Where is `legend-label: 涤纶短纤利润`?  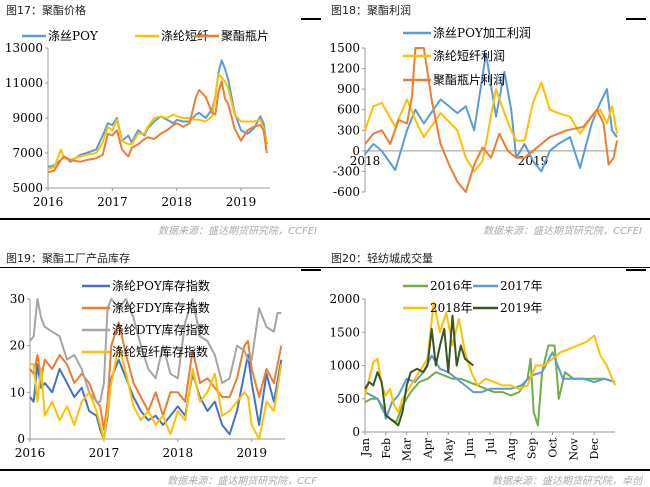
legend-label: 涤纶短纤利润 is located at coordinates (469, 56).